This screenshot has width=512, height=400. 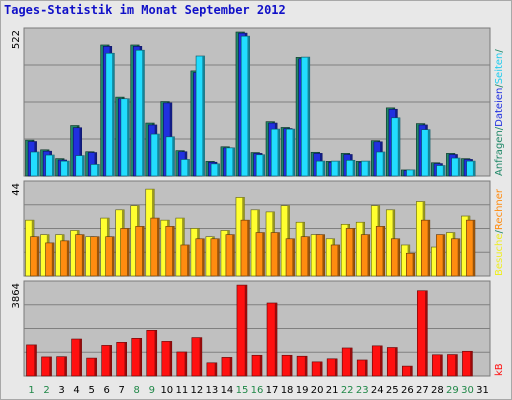 I want to click on x-tick-label-day-31: 31, so click(x=482, y=390).